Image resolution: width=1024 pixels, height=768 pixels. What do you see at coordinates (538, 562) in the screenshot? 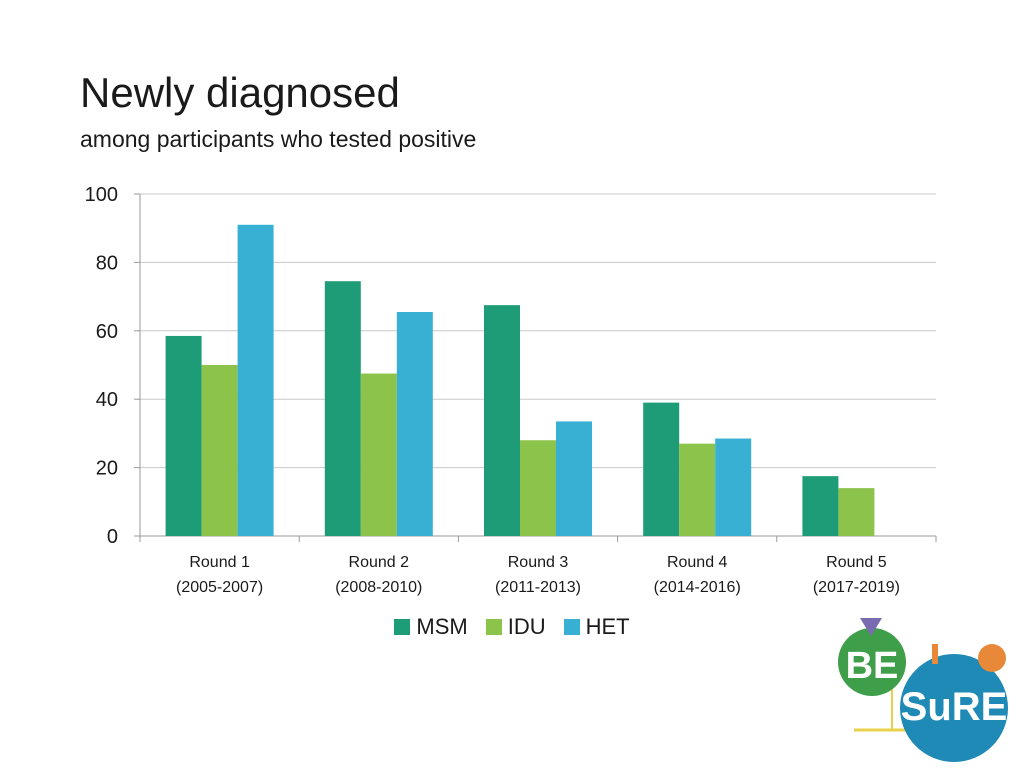
I see `x-category-label-3-line-1: Round 3` at bounding box center [538, 562].